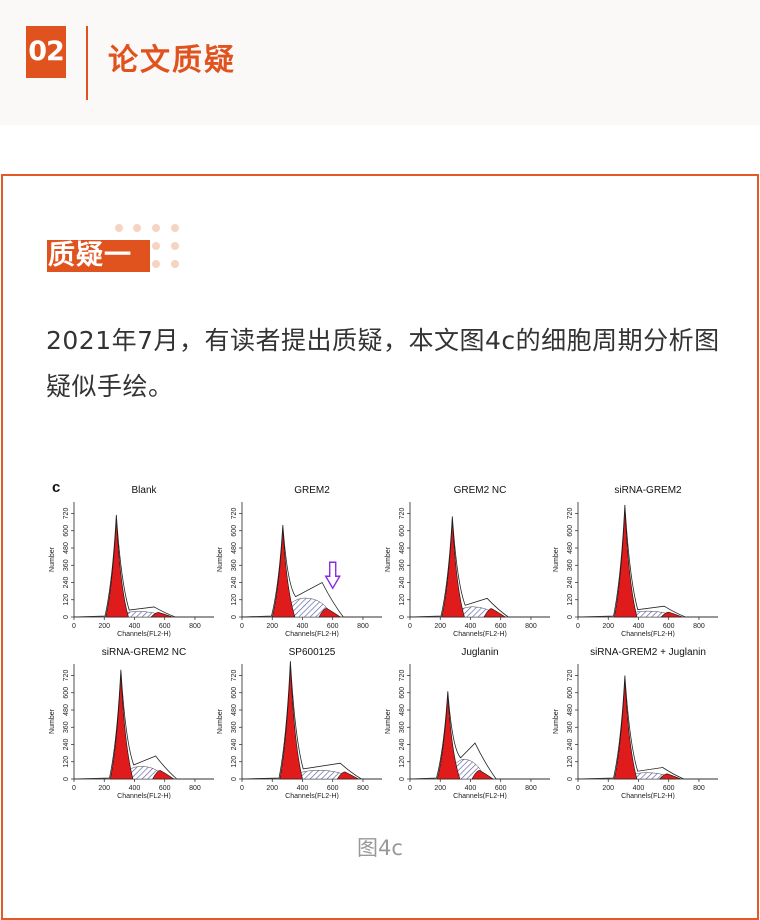 Image resolution: width=760 pixels, height=920 pixels. Describe the element at coordinates (480, 652) in the screenshot. I see `panel-title: Juglanin` at that location.